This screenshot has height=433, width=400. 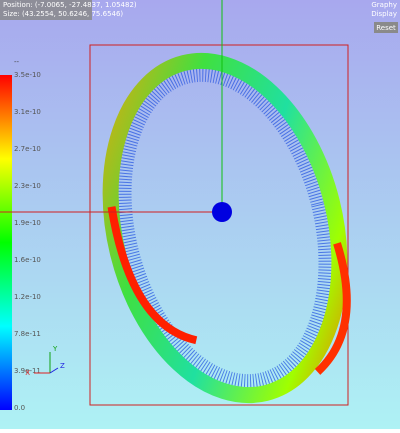 I want to click on triad-x-label: X, so click(x=27, y=373).